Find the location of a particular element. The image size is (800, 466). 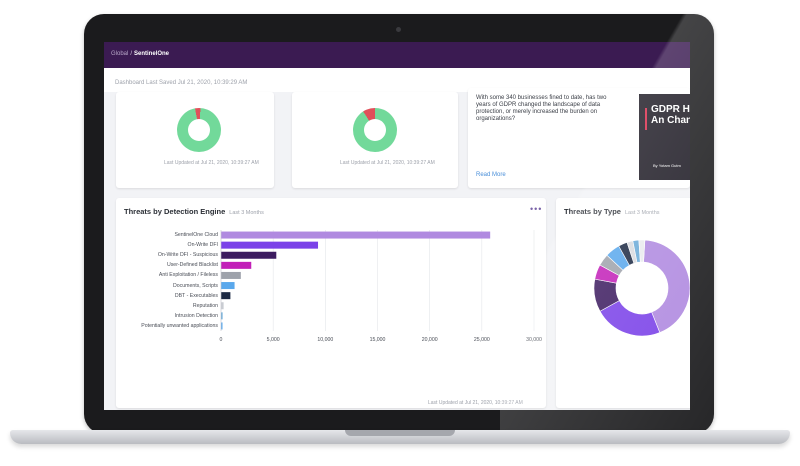

category-label: On-Write DFI - Suspicious is located at coordinates (187, 255).